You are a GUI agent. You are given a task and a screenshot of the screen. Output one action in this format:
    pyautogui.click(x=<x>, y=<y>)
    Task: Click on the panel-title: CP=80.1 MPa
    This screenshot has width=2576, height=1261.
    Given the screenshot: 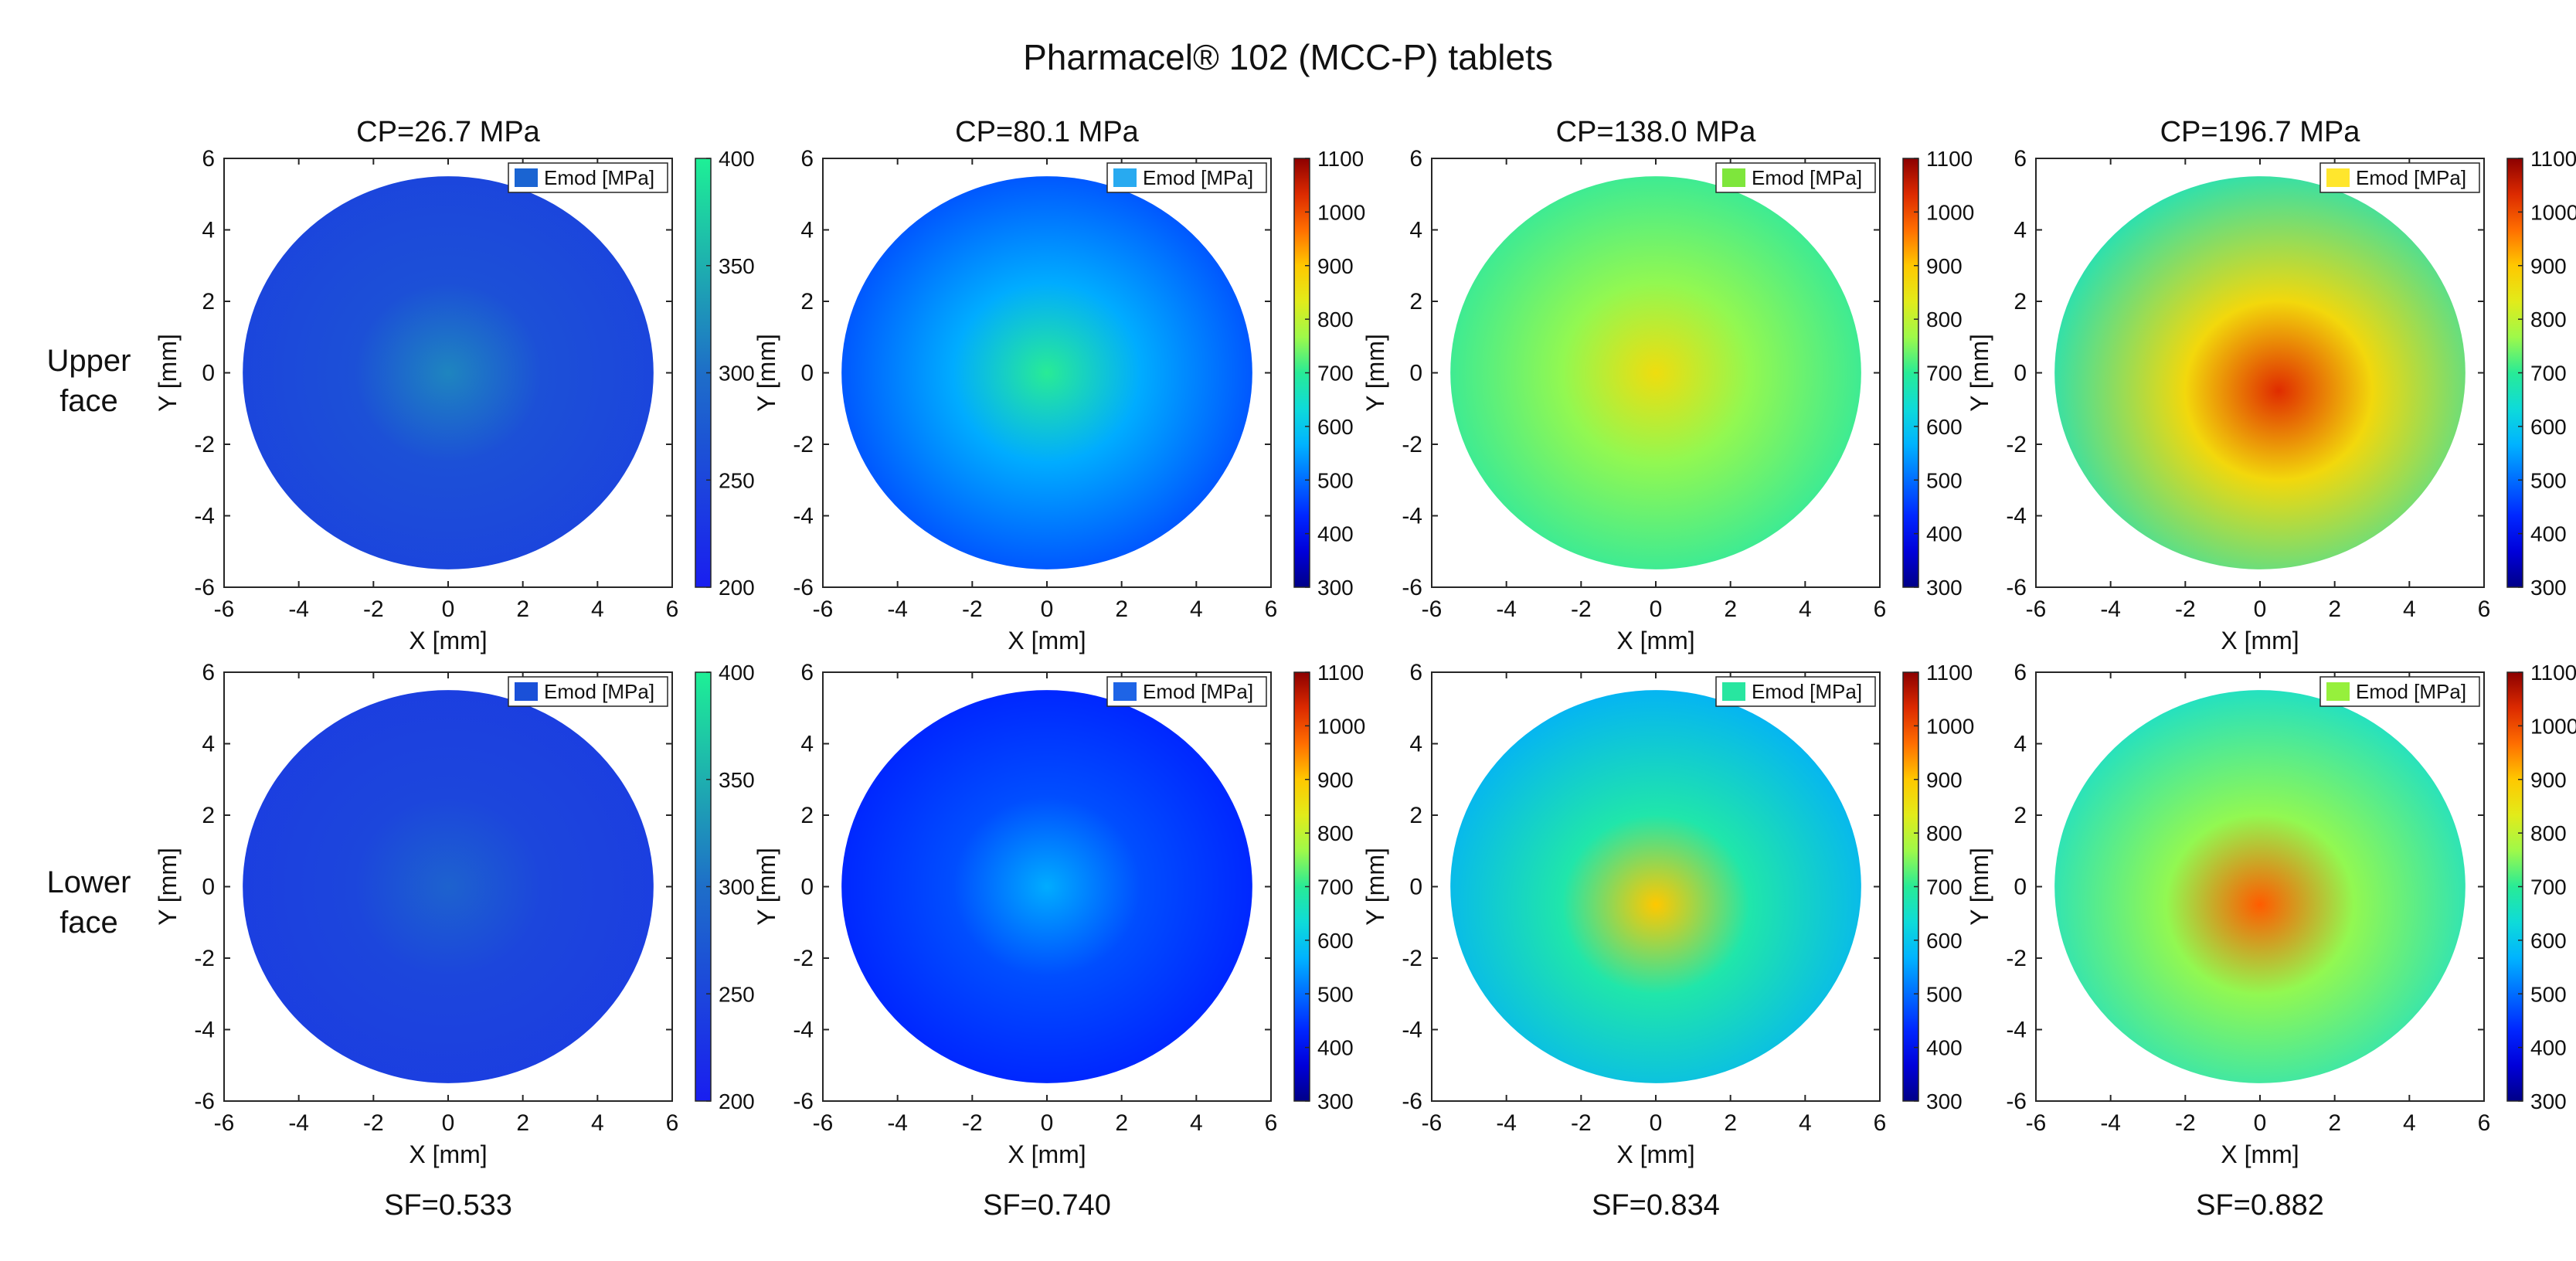 What is the action you would take?
    pyautogui.click(x=1047, y=132)
    